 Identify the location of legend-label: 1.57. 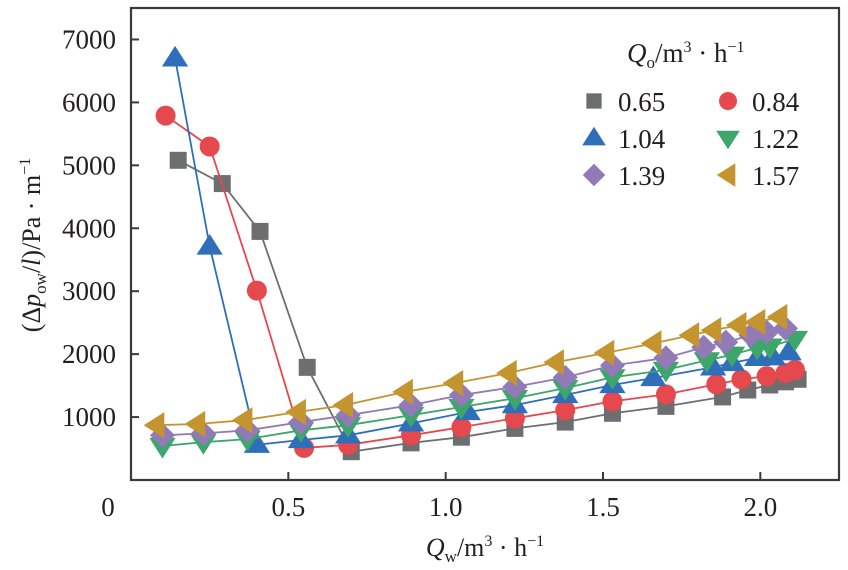
(775, 176).